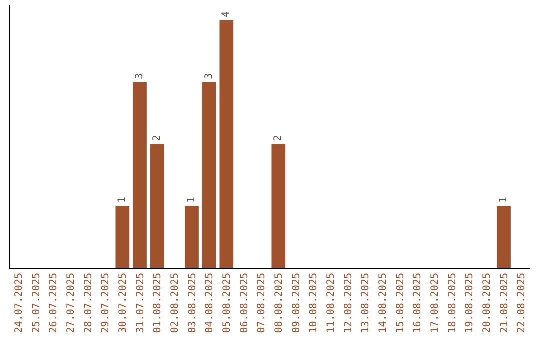  Describe the element at coordinates (226, 14) in the screenshot. I see `data-label: 4` at that location.